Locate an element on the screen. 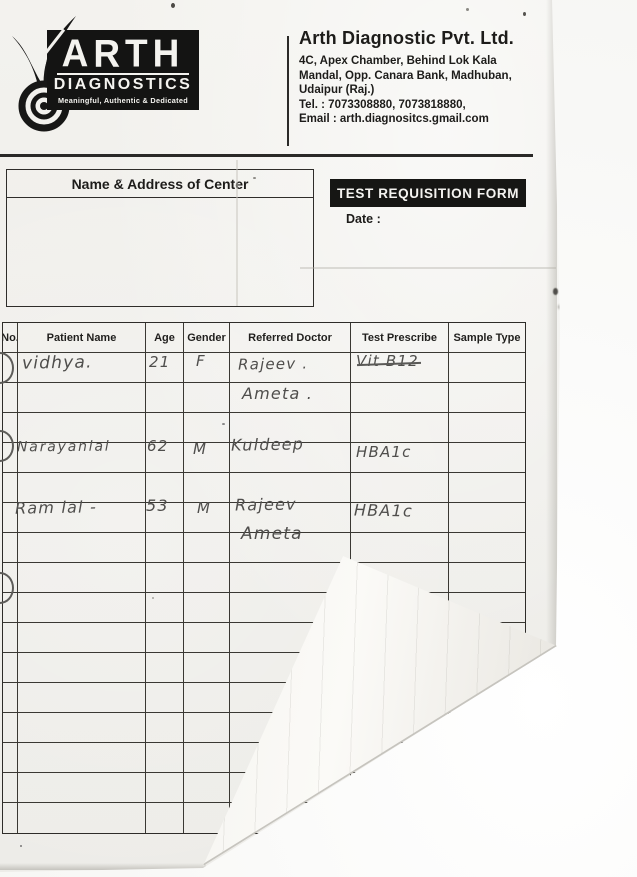 The width and height of the screenshot is (637, 877). col-header-referred-doctor: Referred Doctor is located at coordinates (290, 337).